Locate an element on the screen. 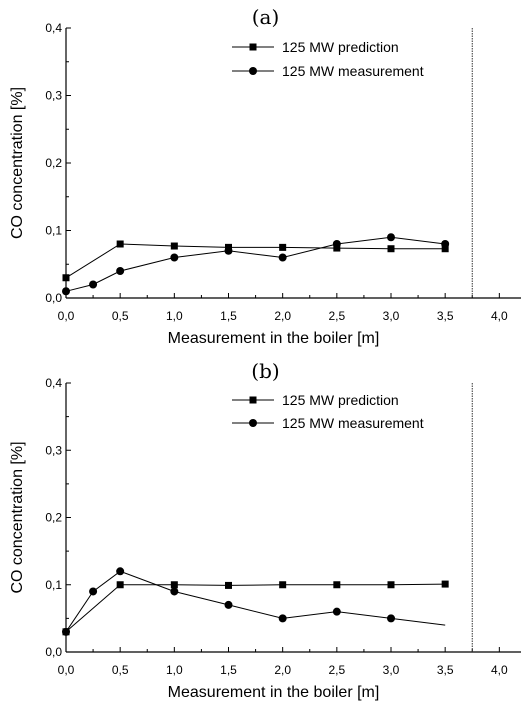 The width and height of the screenshot is (523, 705). series-line-measurement is located at coordinates (255, 601).